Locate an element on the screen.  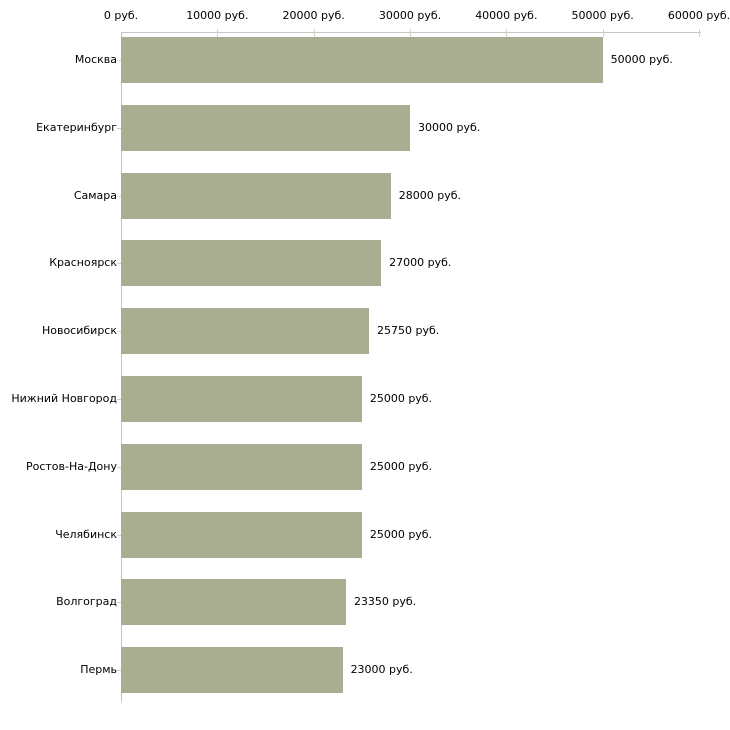
value-label: 23350 руб. is located at coordinates (385, 602).